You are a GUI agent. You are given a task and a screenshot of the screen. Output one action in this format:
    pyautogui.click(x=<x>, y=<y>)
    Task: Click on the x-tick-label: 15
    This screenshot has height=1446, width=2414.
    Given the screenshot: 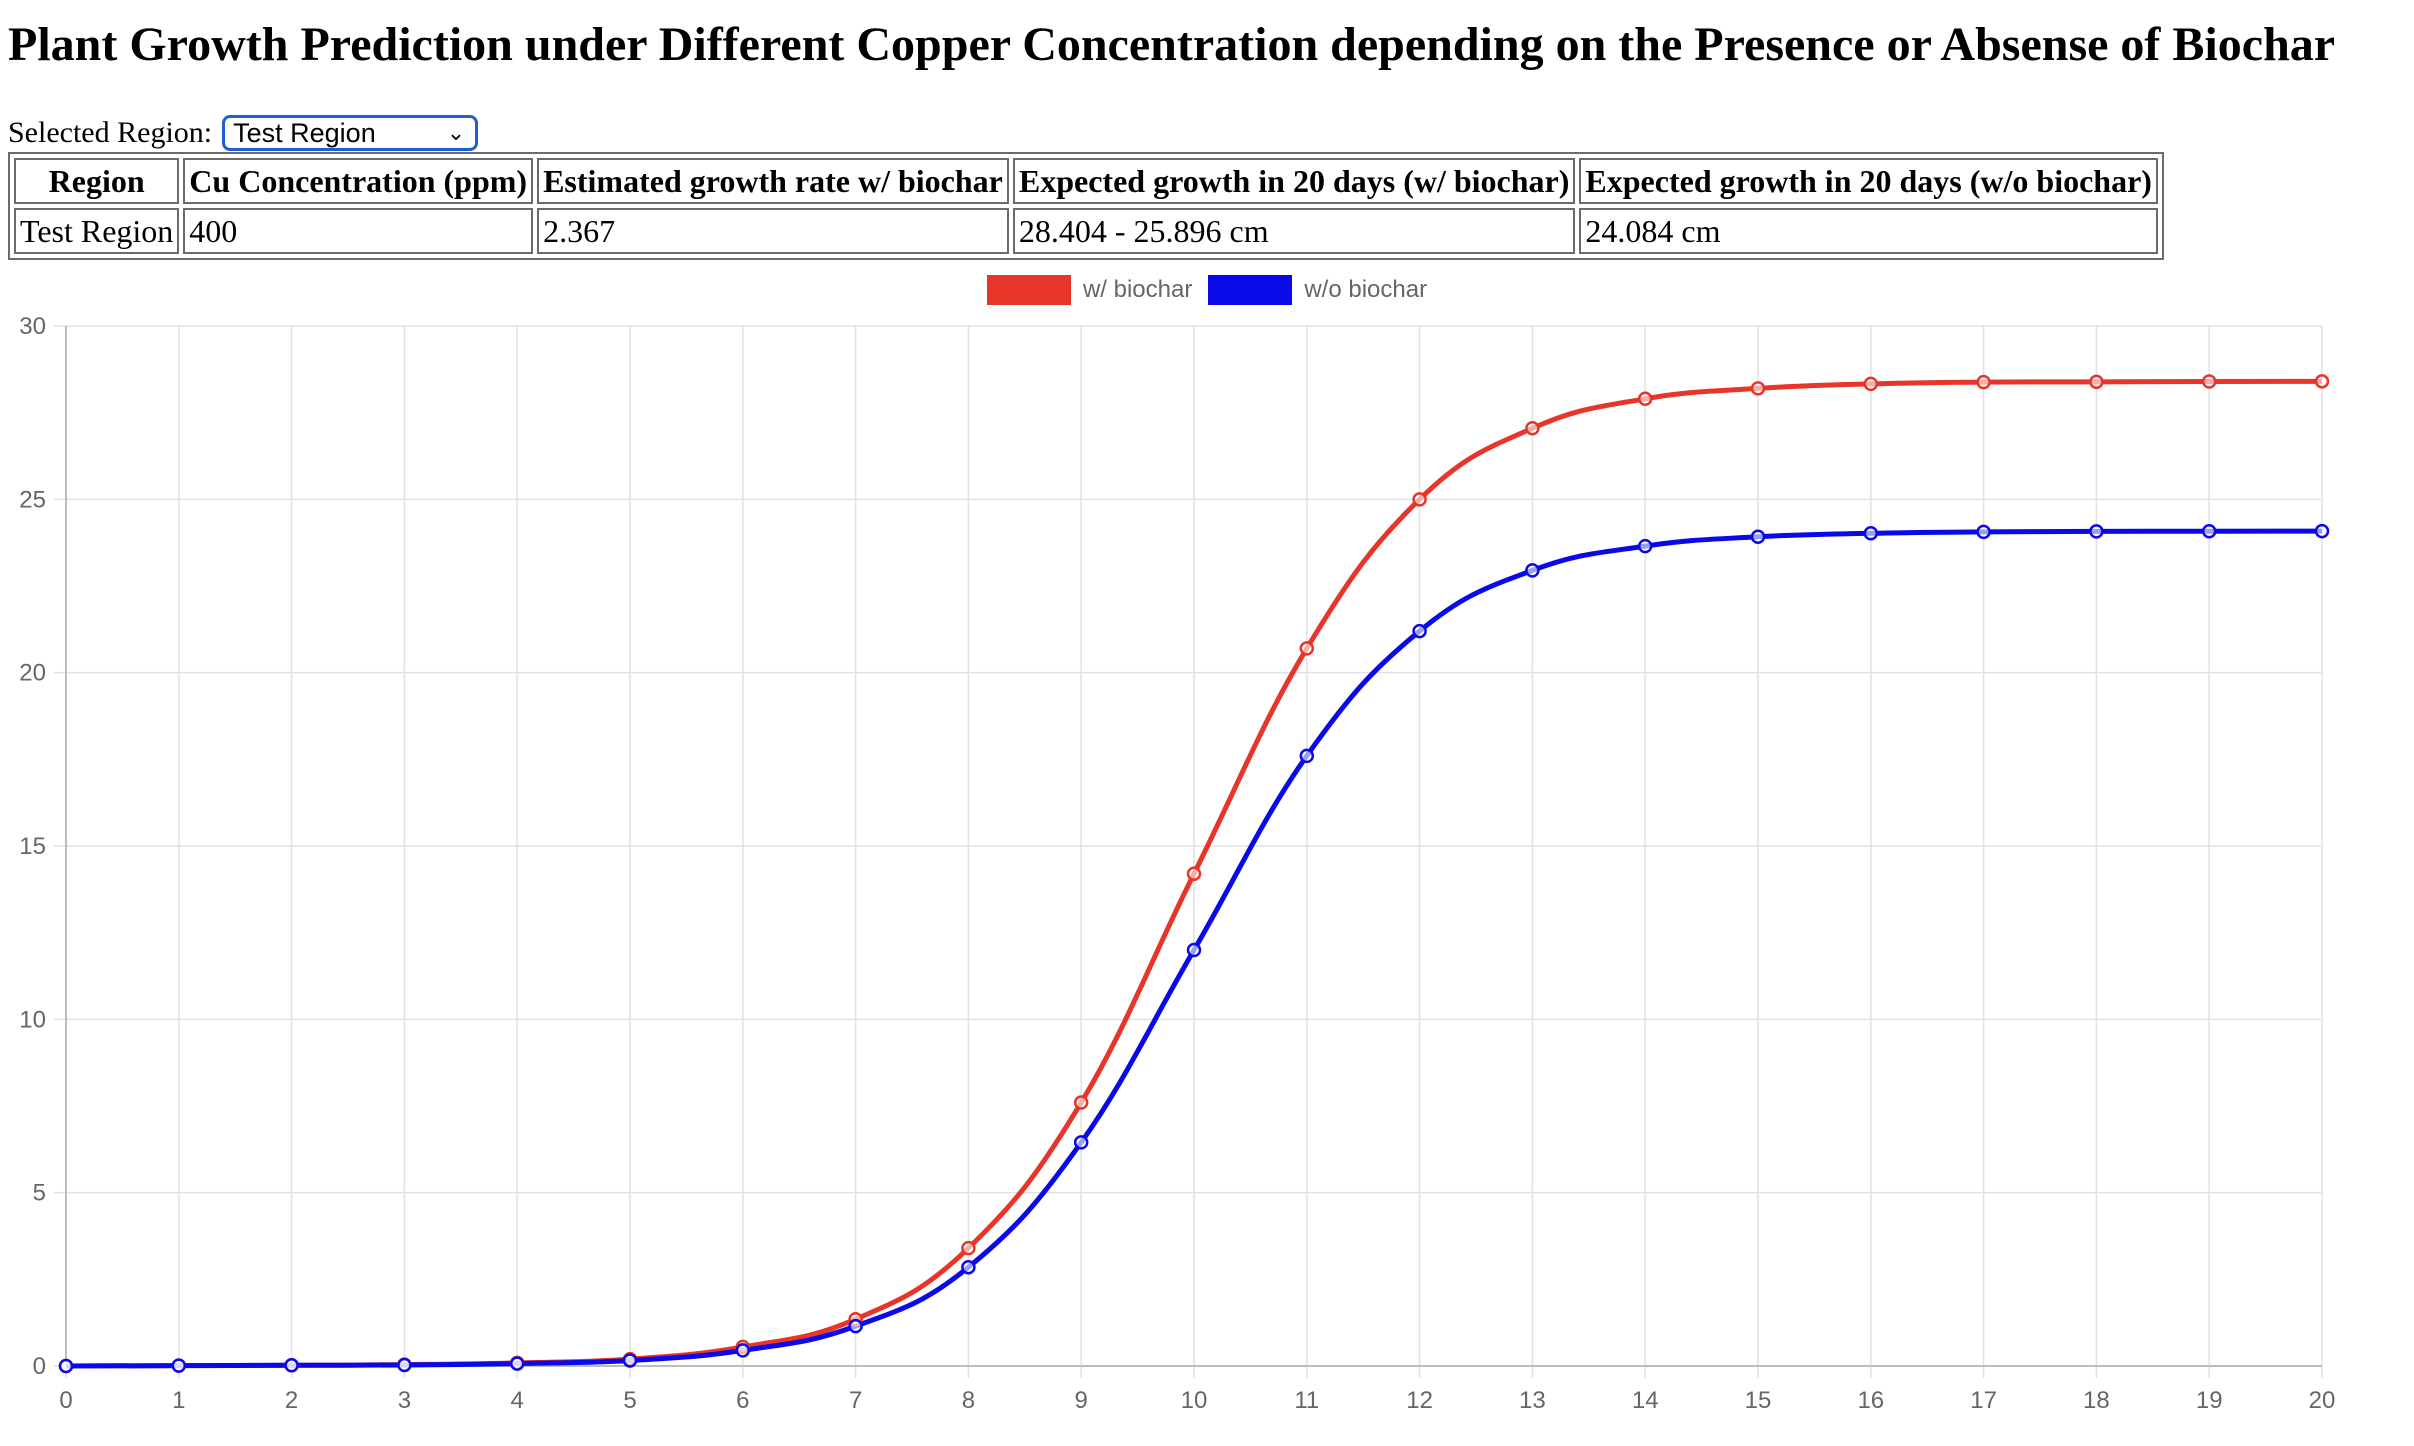 What is the action you would take?
    pyautogui.click(x=1758, y=1400)
    